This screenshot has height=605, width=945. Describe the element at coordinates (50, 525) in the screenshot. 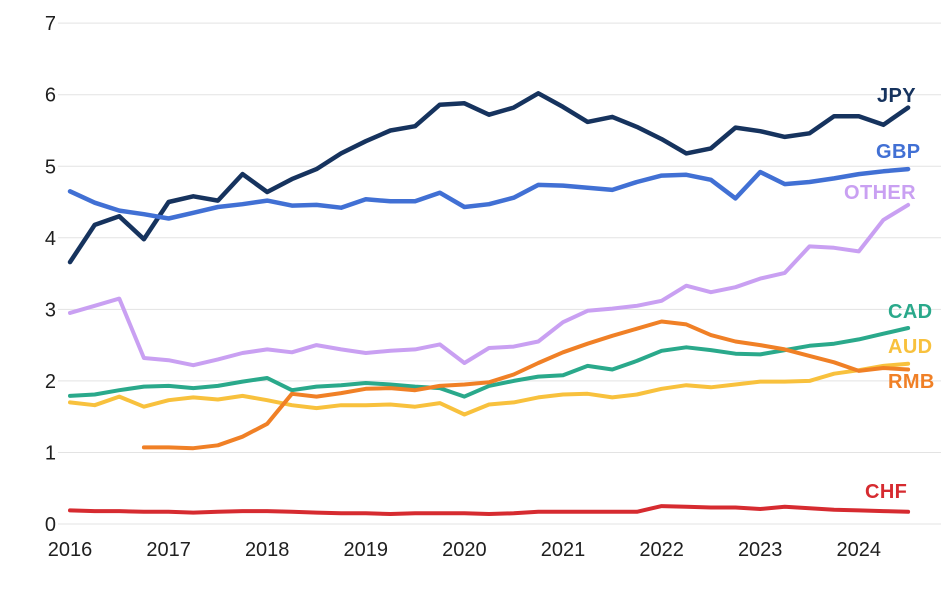

I see `y-axis-tick-label-0: 0` at that location.